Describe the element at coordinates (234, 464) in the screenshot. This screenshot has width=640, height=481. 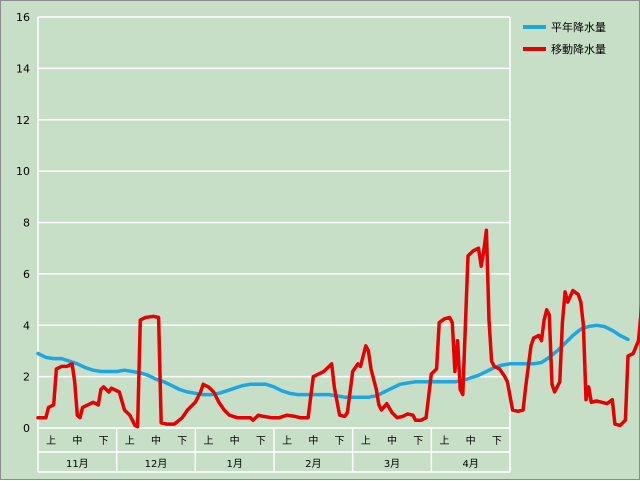
I see `month-label: 1月` at that location.